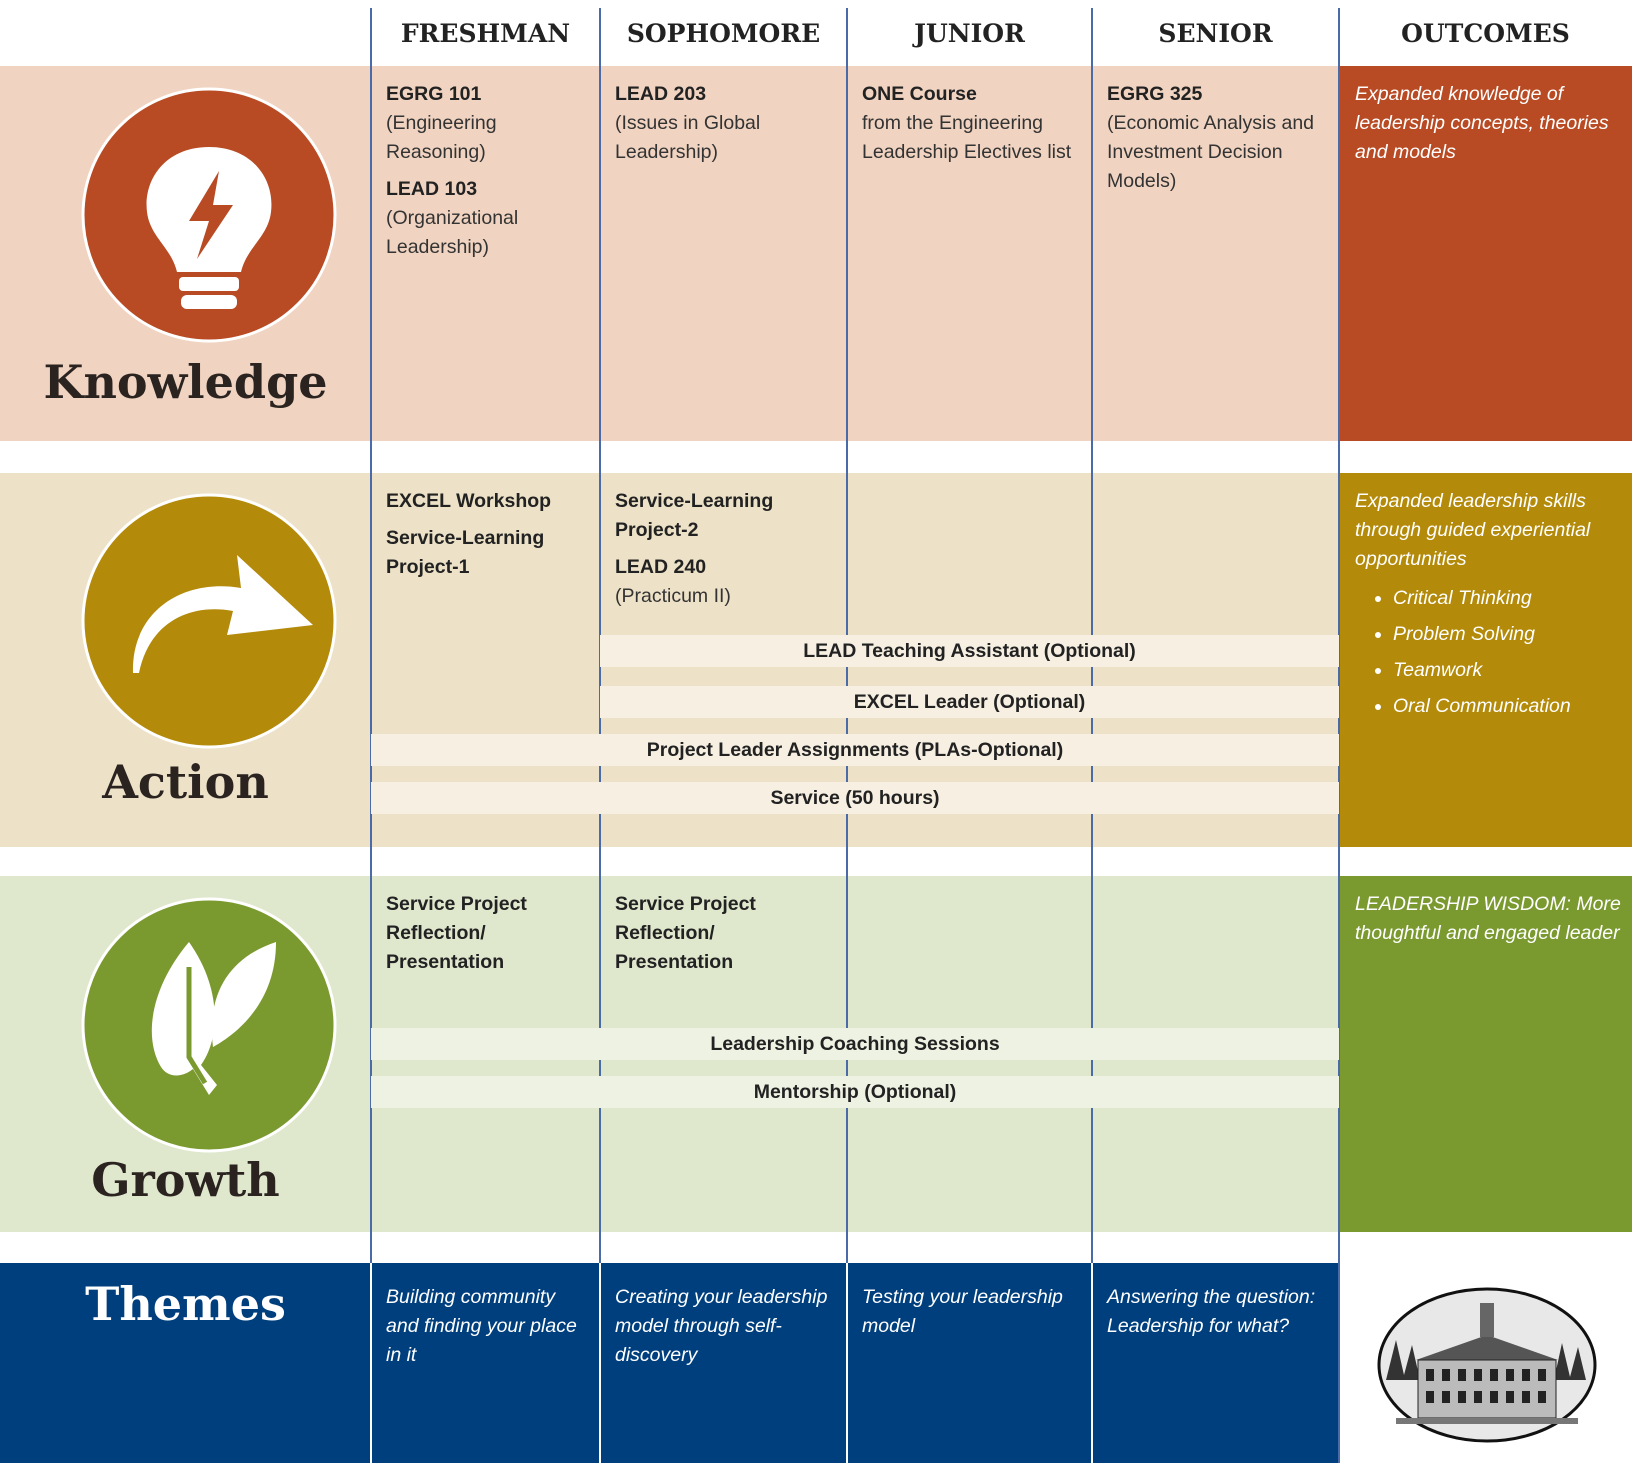  I want to click on course-title: LEAD 203, so click(661, 94).